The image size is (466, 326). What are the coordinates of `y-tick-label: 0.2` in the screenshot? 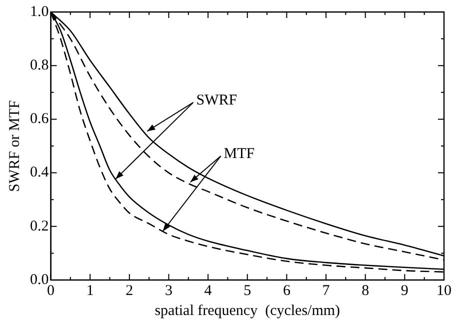 It's located at (39, 226).